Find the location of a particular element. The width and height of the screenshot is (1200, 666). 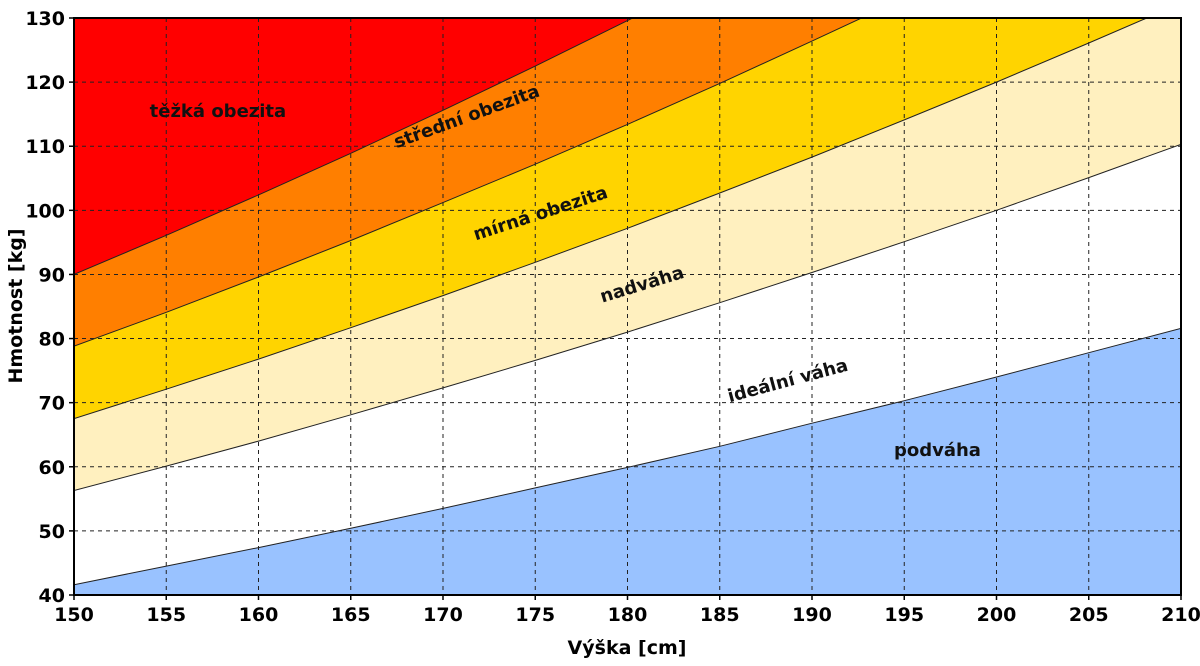

x-tick-label: 190 is located at coordinates (812, 615).